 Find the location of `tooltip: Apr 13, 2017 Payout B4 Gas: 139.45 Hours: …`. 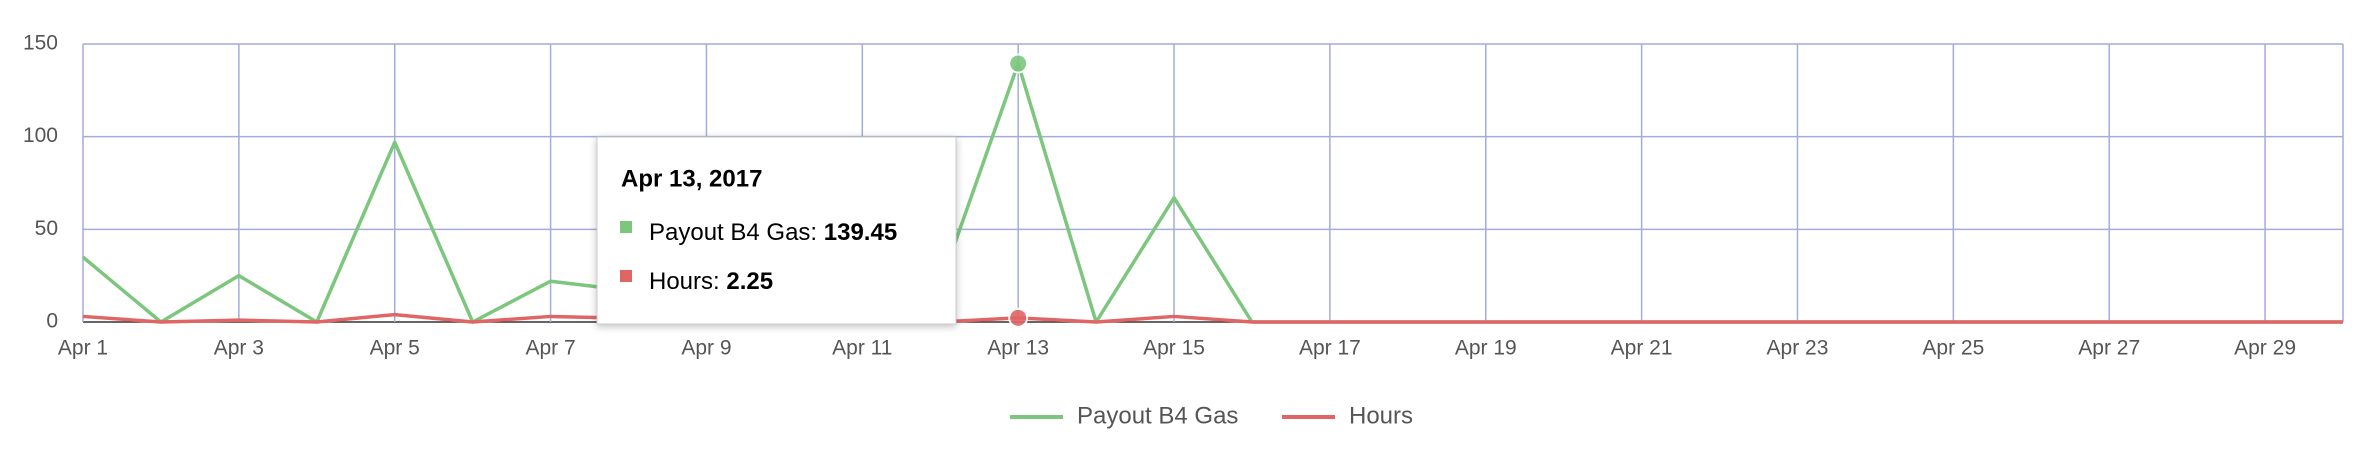

tooltip: Apr 13, 2017 Payout B4 Gas: 139.45 Hours: … is located at coordinates (776, 230).